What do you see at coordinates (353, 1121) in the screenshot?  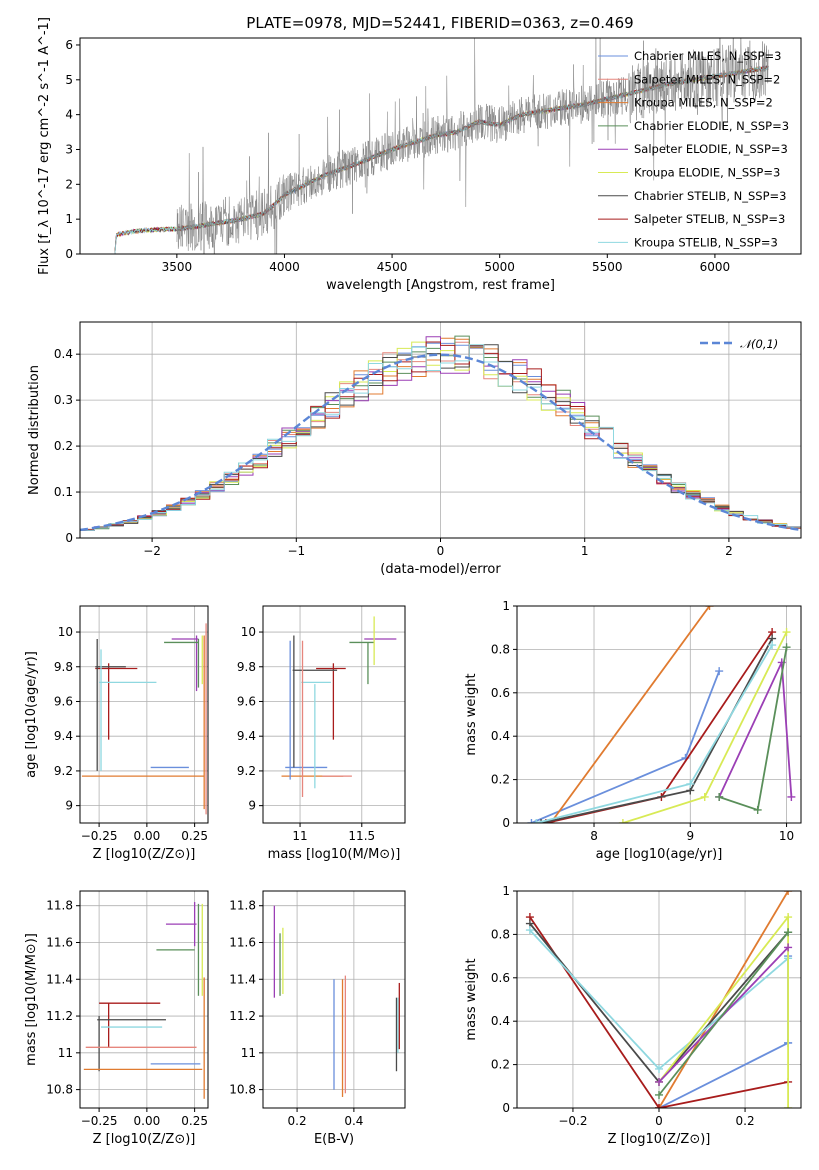 I see `x-tick-label: 0.4` at bounding box center [353, 1121].